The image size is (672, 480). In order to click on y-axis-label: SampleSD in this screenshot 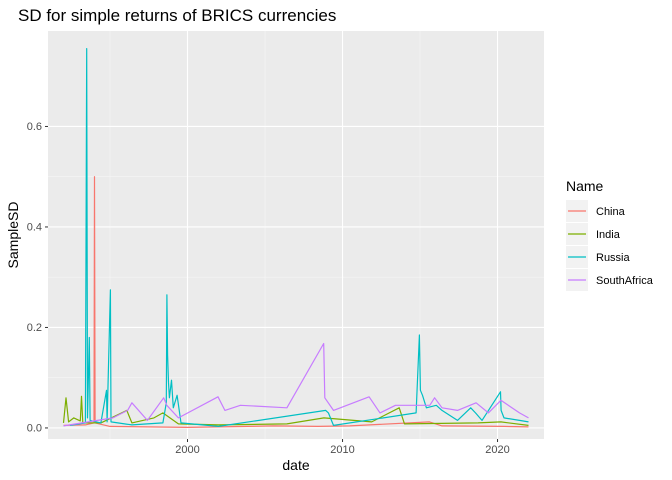, I will do `click(13, 235)`.